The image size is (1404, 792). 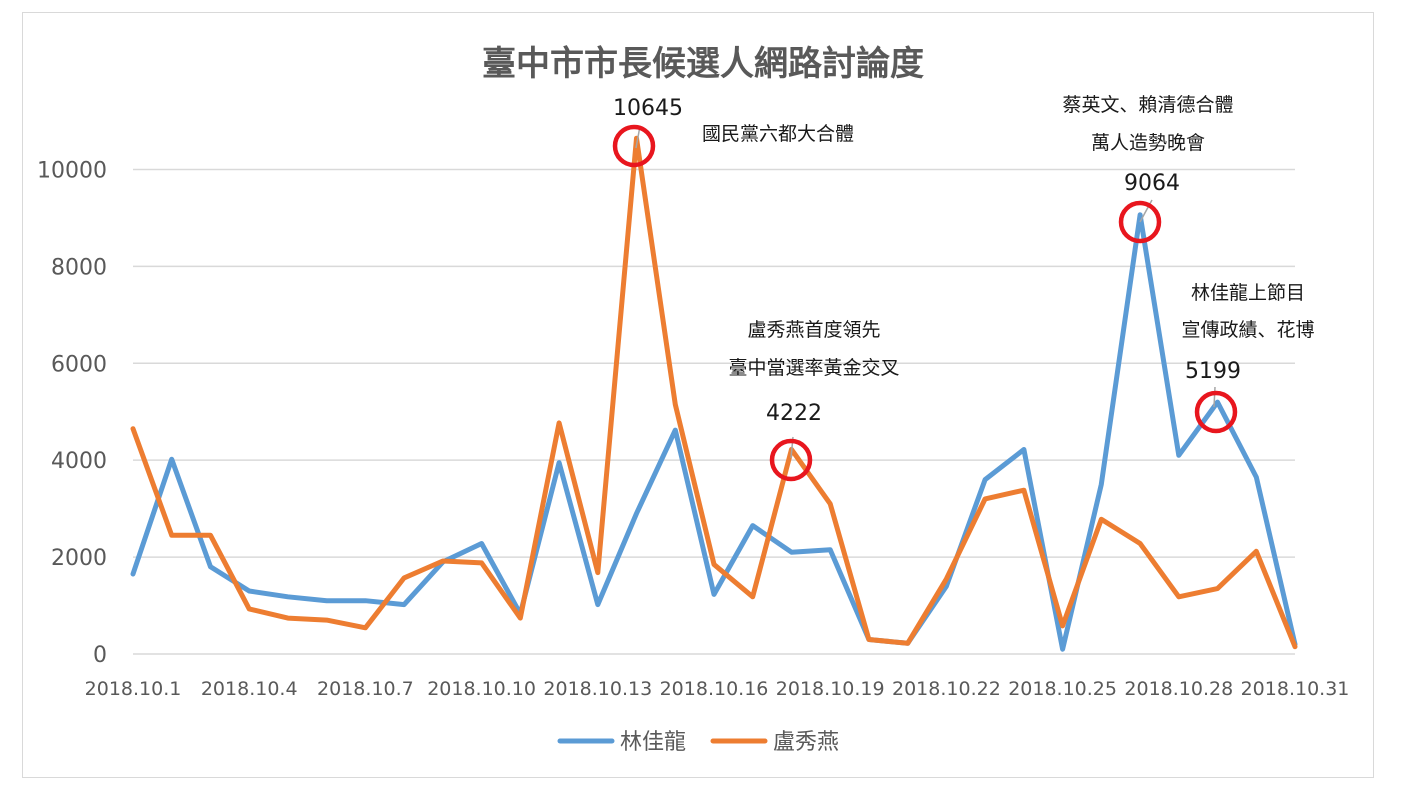 I want to click on x-tick-label: 2018.10.25, so click(x=1062, y=689).